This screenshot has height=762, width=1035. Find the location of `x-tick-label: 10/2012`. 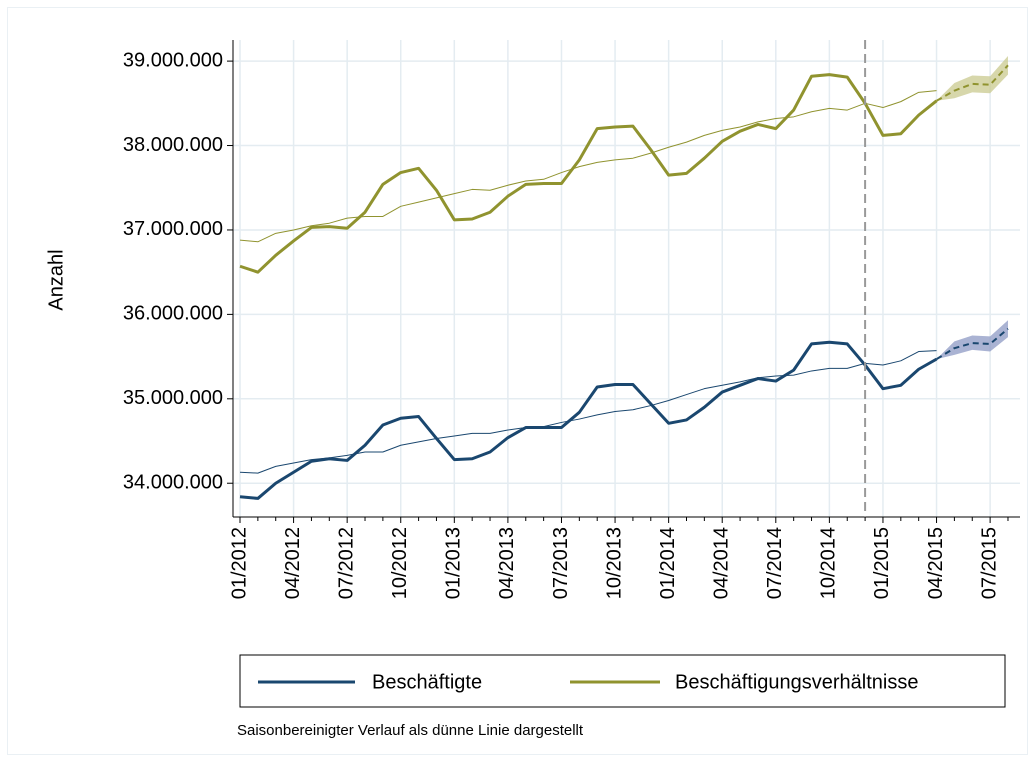

x-tick-label: 10/2012 is located at coordinates (400, 563).